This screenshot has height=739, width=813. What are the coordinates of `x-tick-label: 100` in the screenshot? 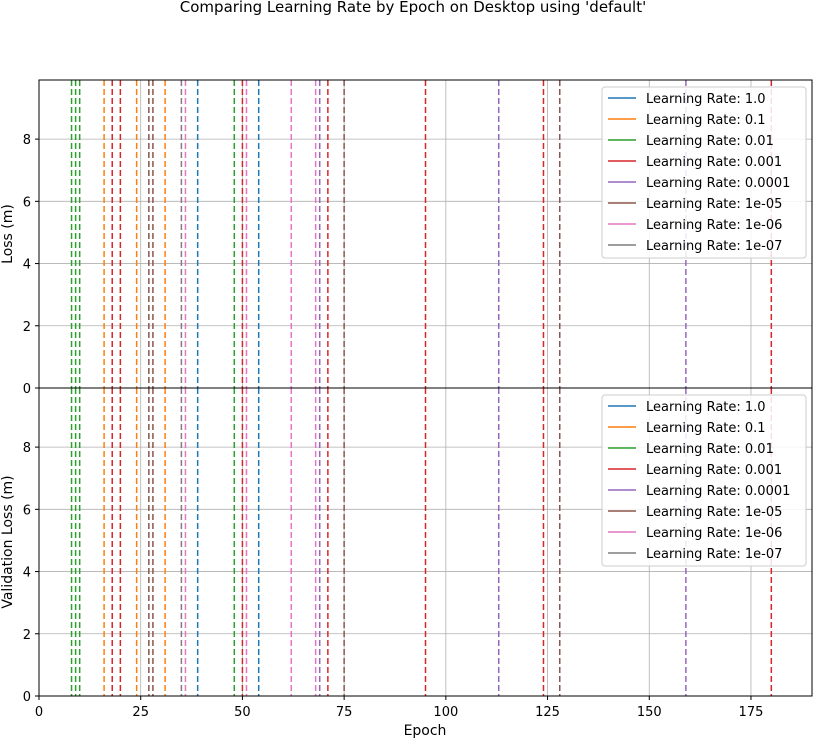 It's located at (445, 712).